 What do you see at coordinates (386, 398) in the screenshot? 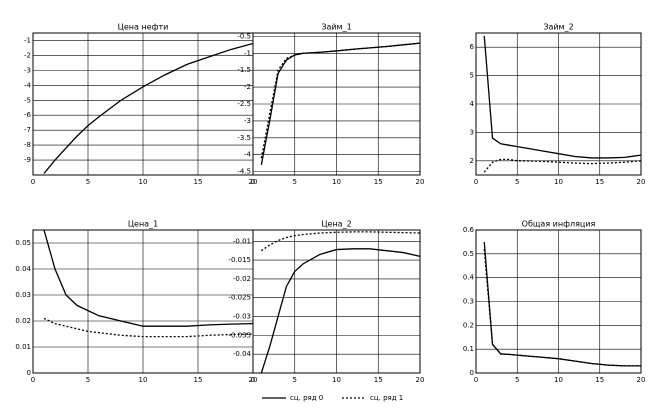
I see `legend-label: сц. ряд 1` at bounding box center [386, 398].